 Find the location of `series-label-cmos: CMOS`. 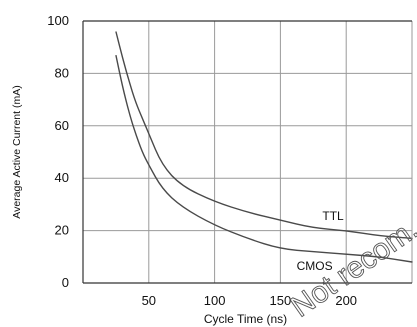

series-label-cmos: CMOS is located at coordinates (315, 266).